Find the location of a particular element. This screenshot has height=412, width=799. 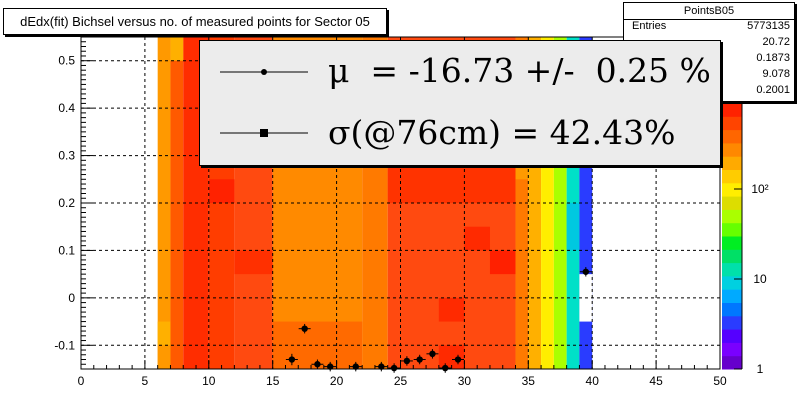

y-tick-label-6: 0.5 is located at coordinates (66, 61).